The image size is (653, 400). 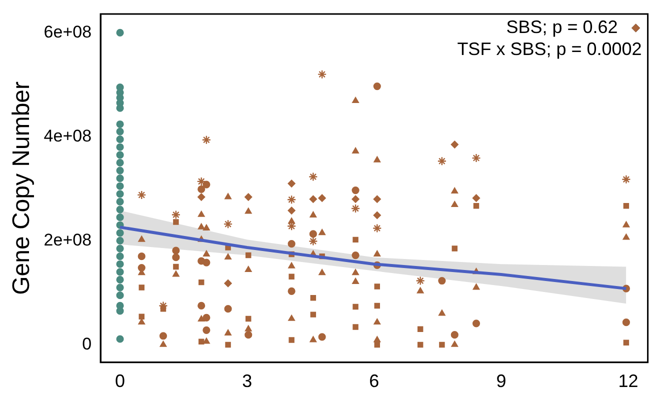 What do you see at coordinates (87, 344) in the screenshot?
I see `y-tick-label: 0` at bounding box center [87, 344].